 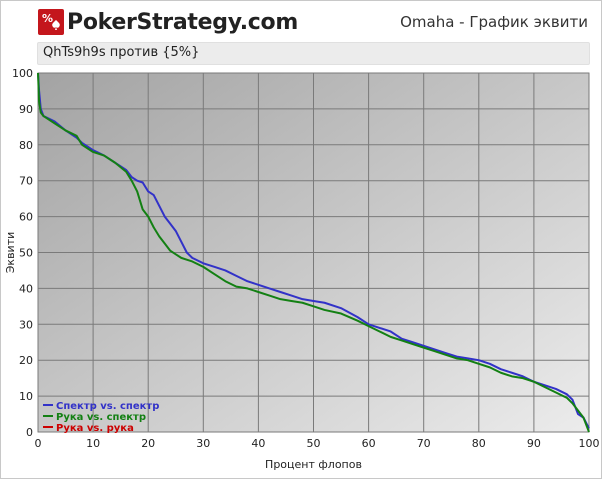 I want to click on y-tick-label: 50, so click(x=26, y=253).